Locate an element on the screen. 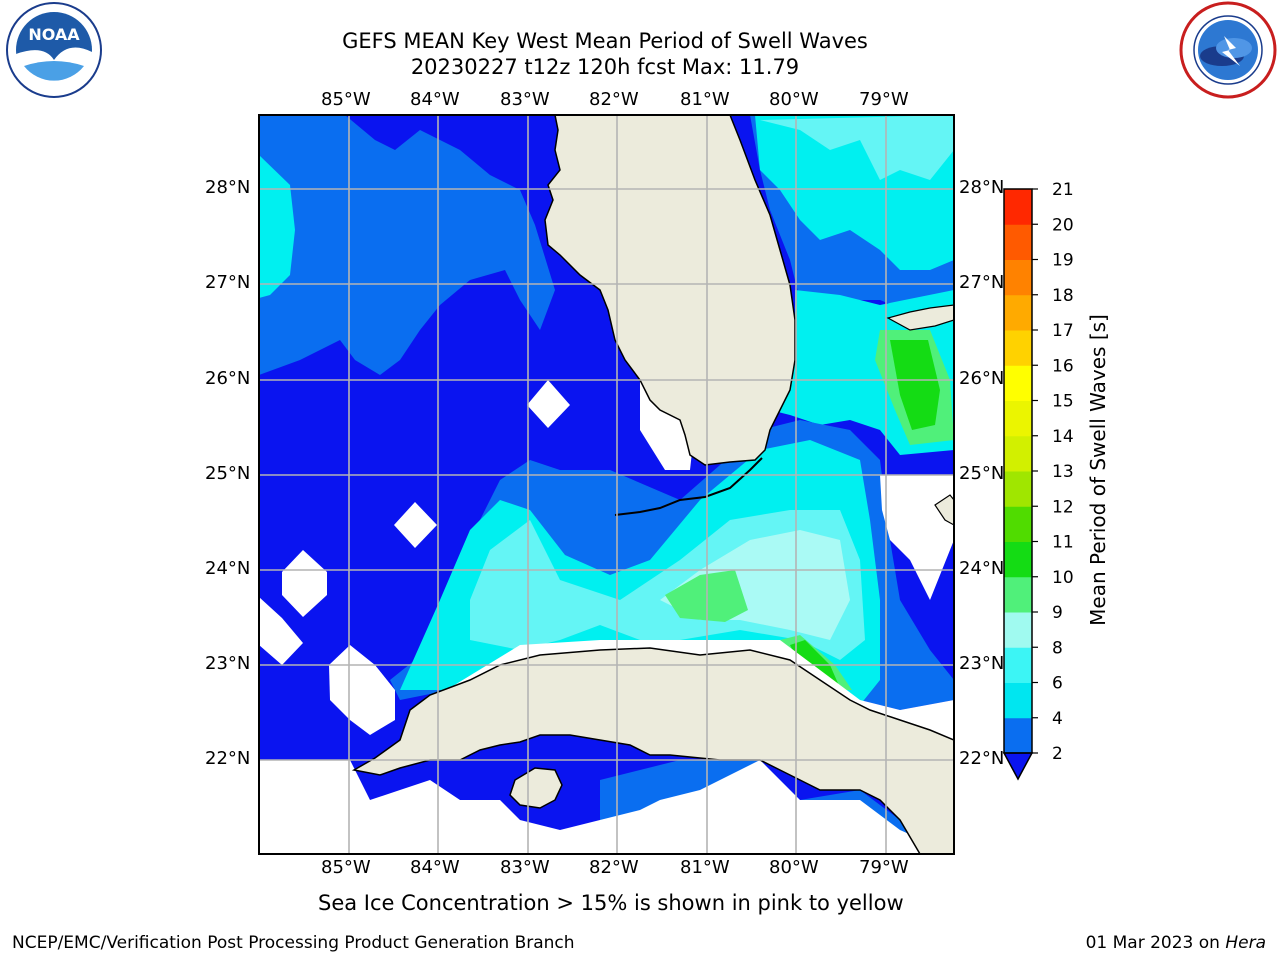 The height and width of the screenshot is (960, 1280). lon-label-top: 80°W is located at coordinates (794, 99).